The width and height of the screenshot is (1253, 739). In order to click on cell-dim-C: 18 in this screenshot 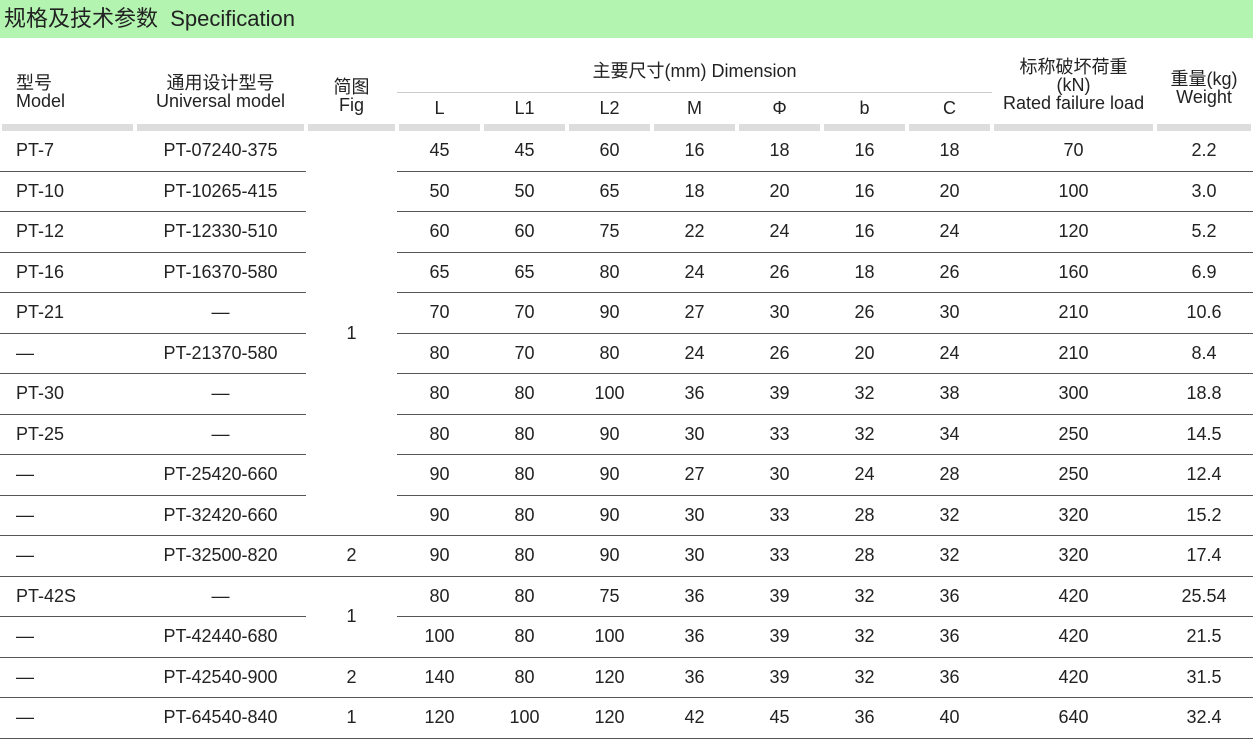, I will do `click(950, 151)`.